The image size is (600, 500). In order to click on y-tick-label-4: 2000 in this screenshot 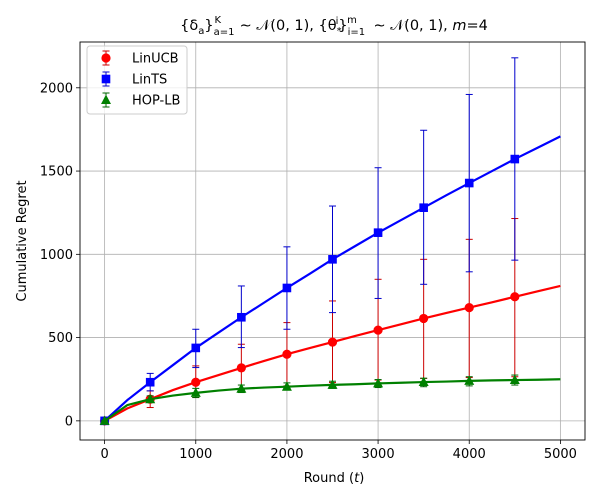, I will do `click(56, 88)`.